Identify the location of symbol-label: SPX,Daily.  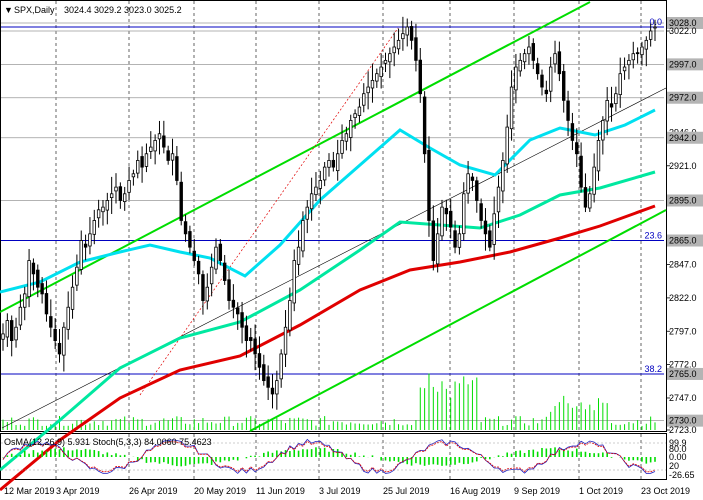
(34, 10).